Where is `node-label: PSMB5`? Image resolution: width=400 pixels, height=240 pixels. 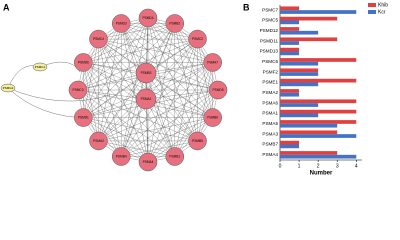 node-label: PSMB5 is located at coordinates (197, 141).